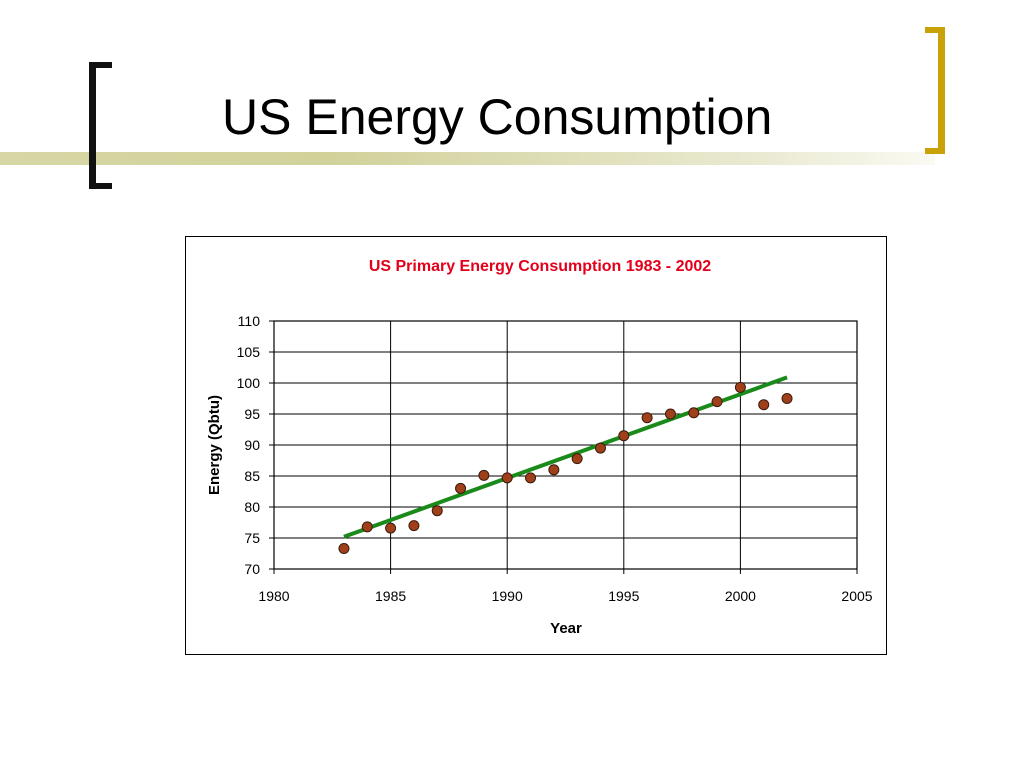 Image resolution: width=1024 pixels, height=768 pixels. What do you see at coordinates (497, 117) in the screenshot?
I see `slide-title: US Energy Consumption` at bounding box center [497, 117].